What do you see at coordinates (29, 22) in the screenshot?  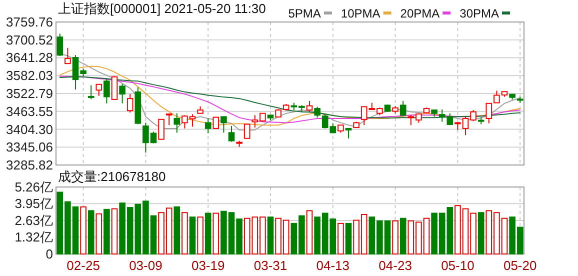 I see `y-tick-label: 3759.76` at bounding box center [29, 22].